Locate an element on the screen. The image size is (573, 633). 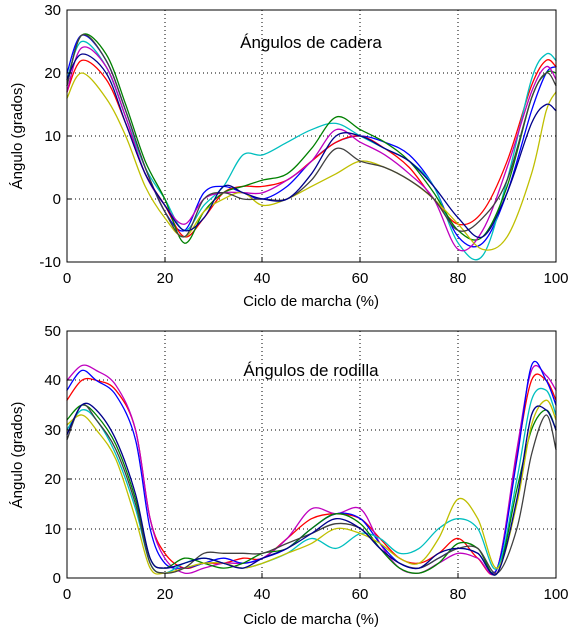
hip-y-tick-label: 10 is located at coordinates (52, 136).